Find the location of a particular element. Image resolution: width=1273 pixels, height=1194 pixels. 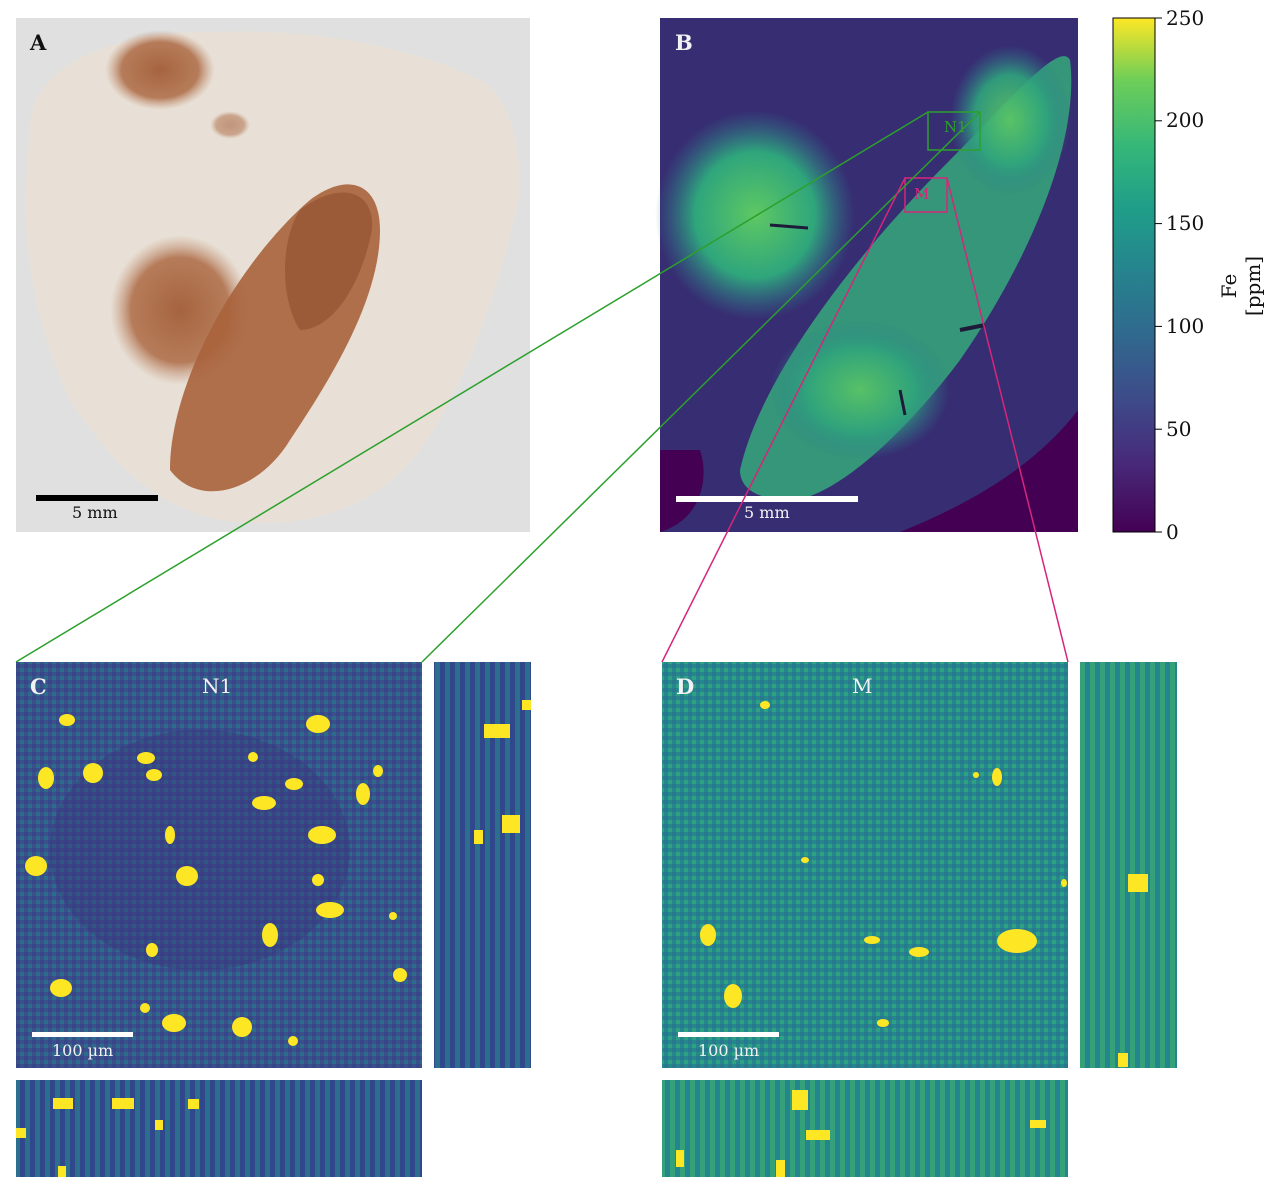

roi-n1-label: N1 is located at coordinates (955, 127).